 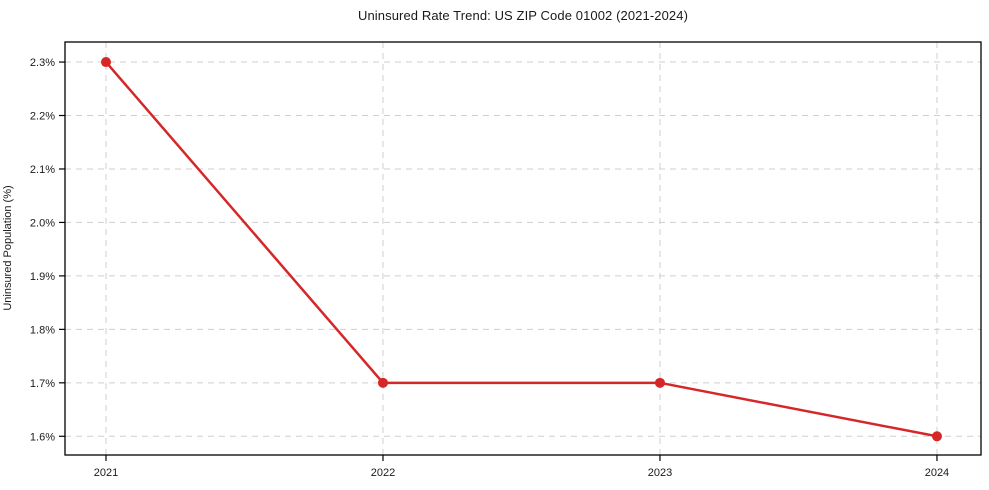 I want to click on x-tick-label: 2023, so click(x=660, y=473).